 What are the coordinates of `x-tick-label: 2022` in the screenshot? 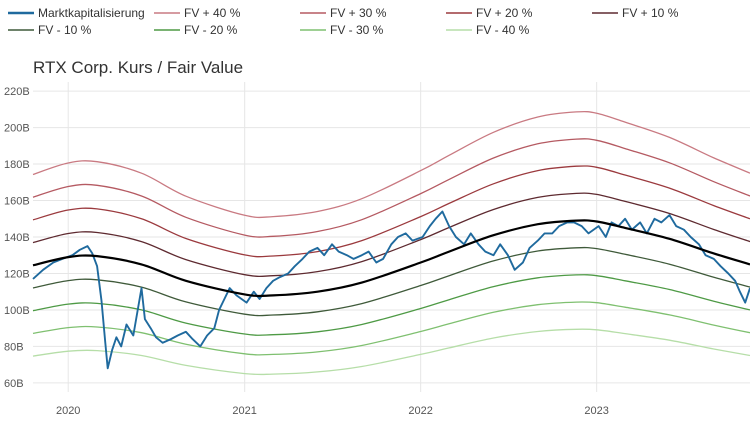 It's located at (420, 411).